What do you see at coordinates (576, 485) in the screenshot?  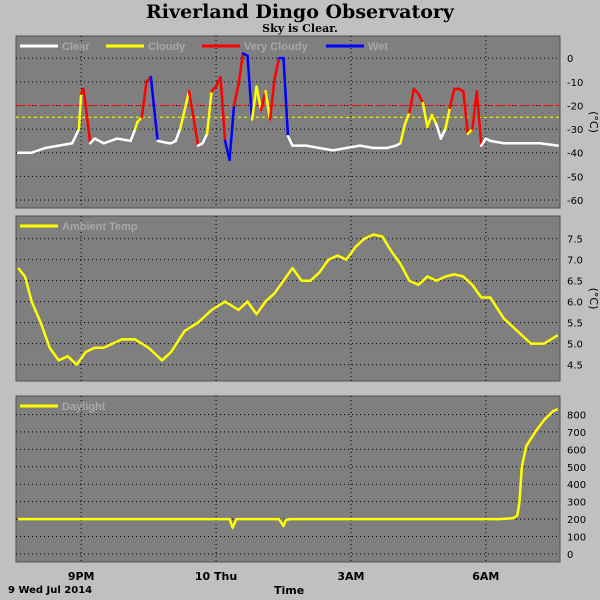 I see `y-tick-daylight-4: 400` at bounding box center [576, 485].